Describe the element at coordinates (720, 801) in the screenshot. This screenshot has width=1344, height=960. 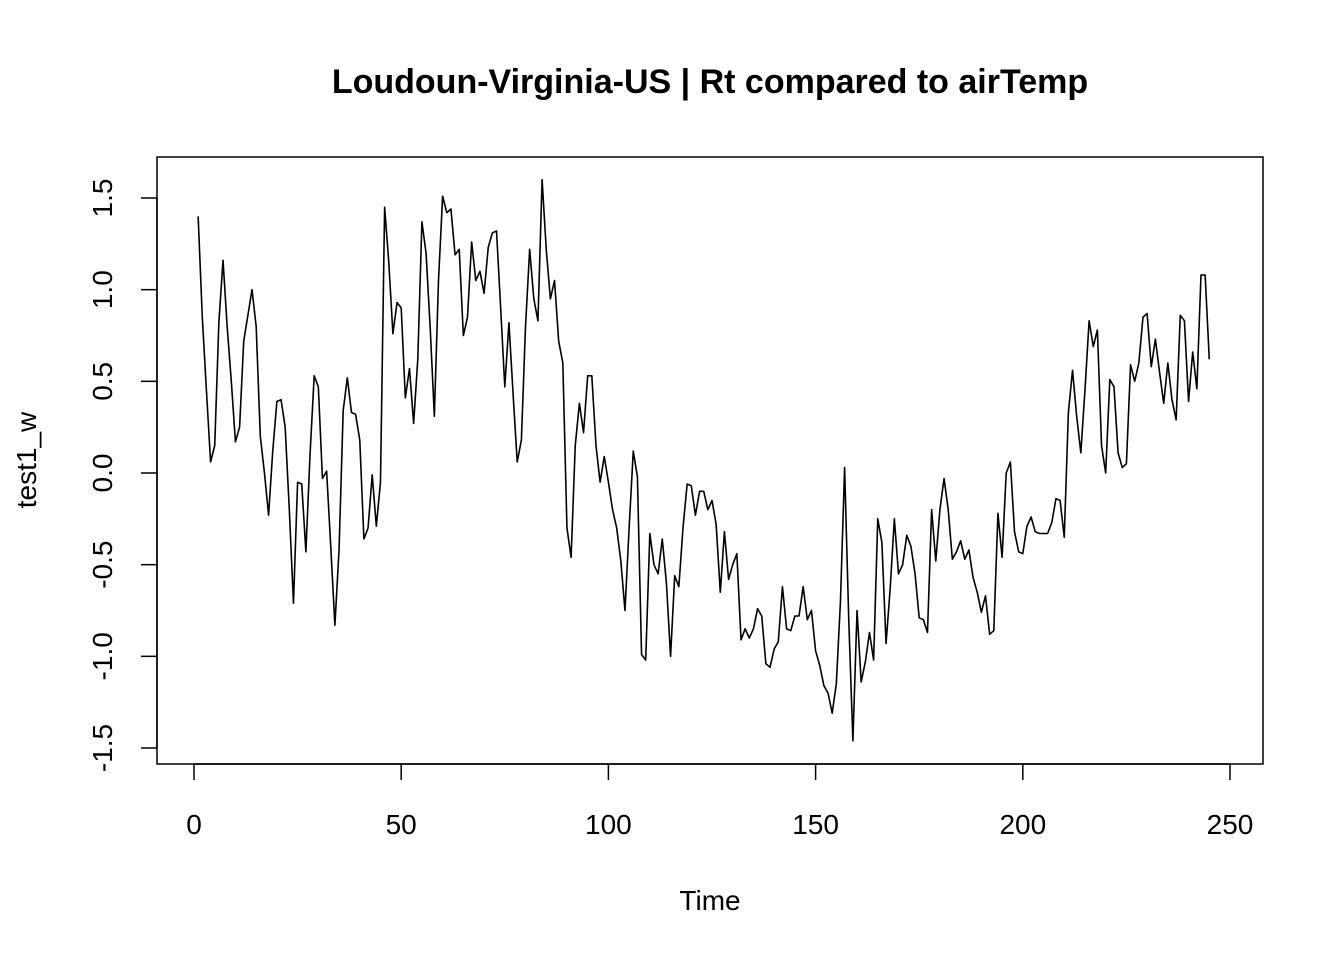
I see `x-axis: 0 50 100 150 200 250` at that location.